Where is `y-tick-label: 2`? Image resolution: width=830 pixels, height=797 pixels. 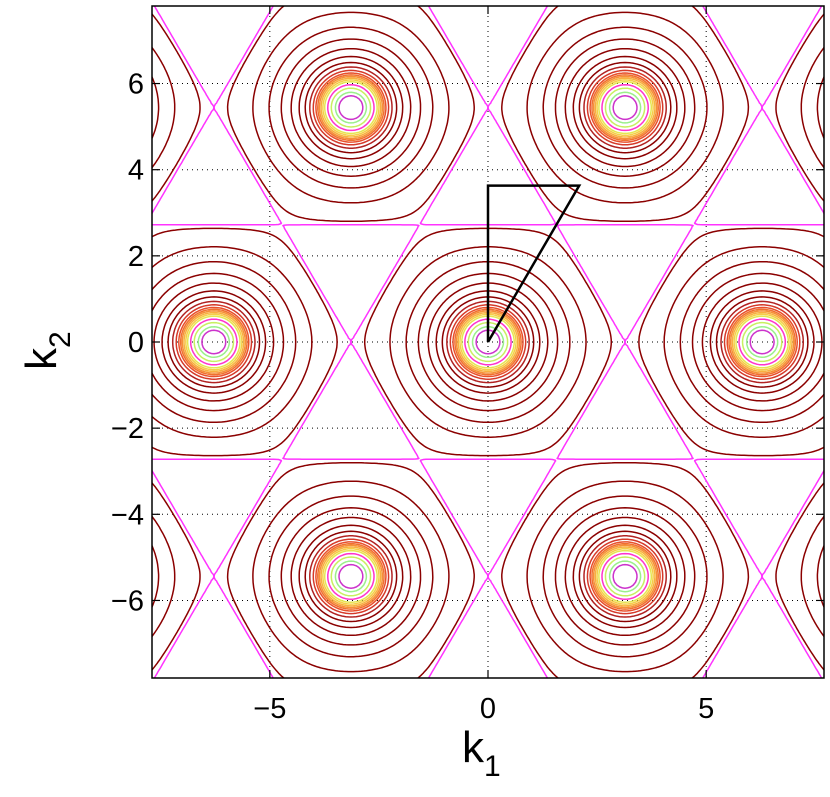 y-tick-label: 2 is located at coordinates (136, 257).